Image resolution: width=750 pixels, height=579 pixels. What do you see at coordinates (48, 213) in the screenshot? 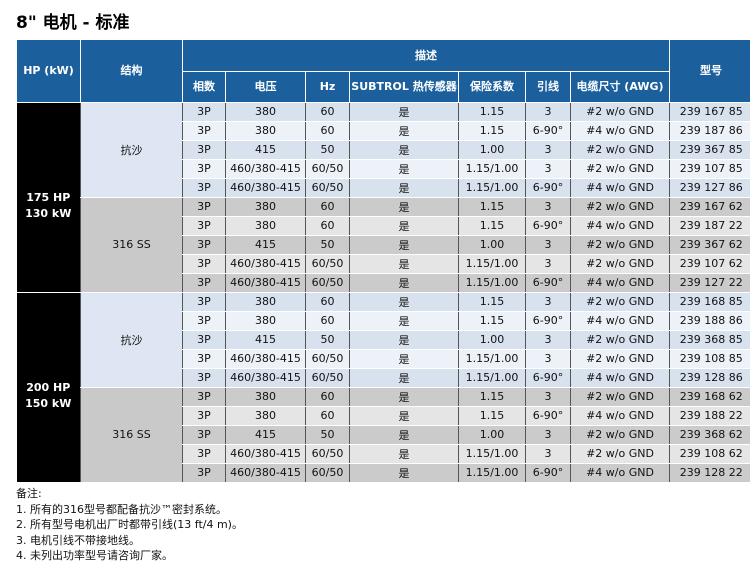
I see `kw-value: 130 kW` at bounding box center [48, 213].